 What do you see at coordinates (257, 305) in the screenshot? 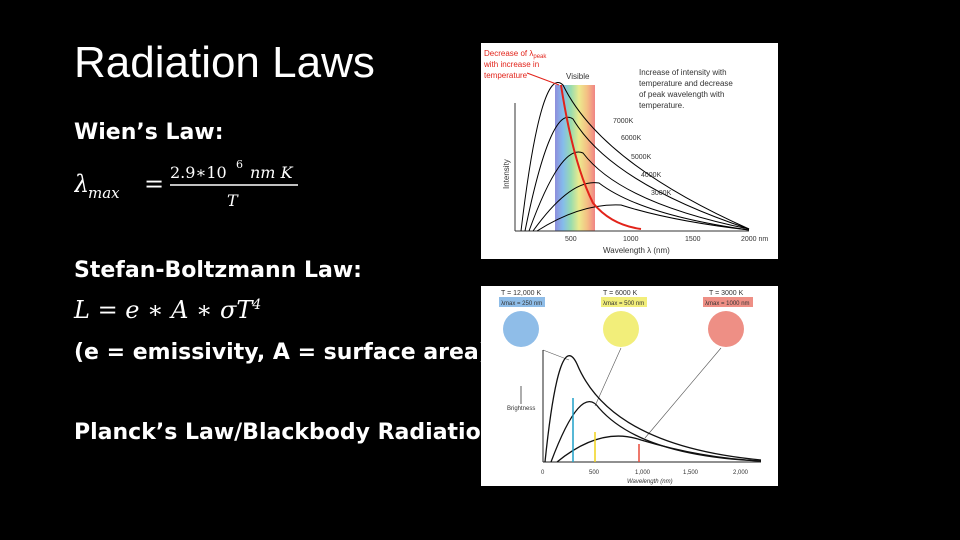
I see `stefan-formula-exp: 4` at bounding box center [257, 305].